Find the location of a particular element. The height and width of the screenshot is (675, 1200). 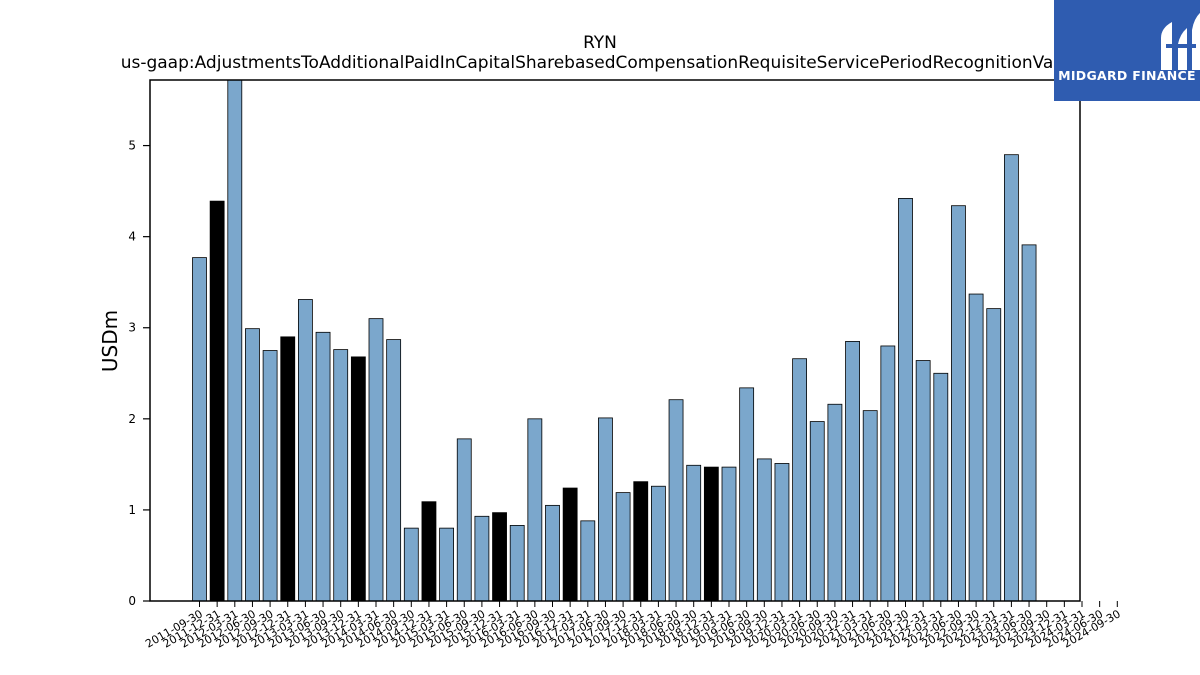

y-tick-label: 2 is located at coordinates (132, 419).